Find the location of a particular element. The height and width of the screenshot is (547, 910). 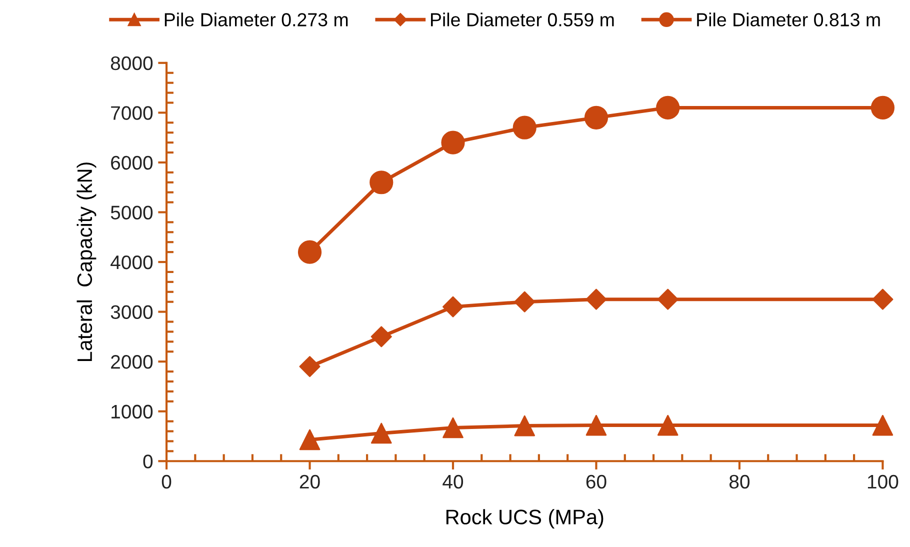

legend-label: Pile Diameter 0.813 m is located at coordinates (788, 19).